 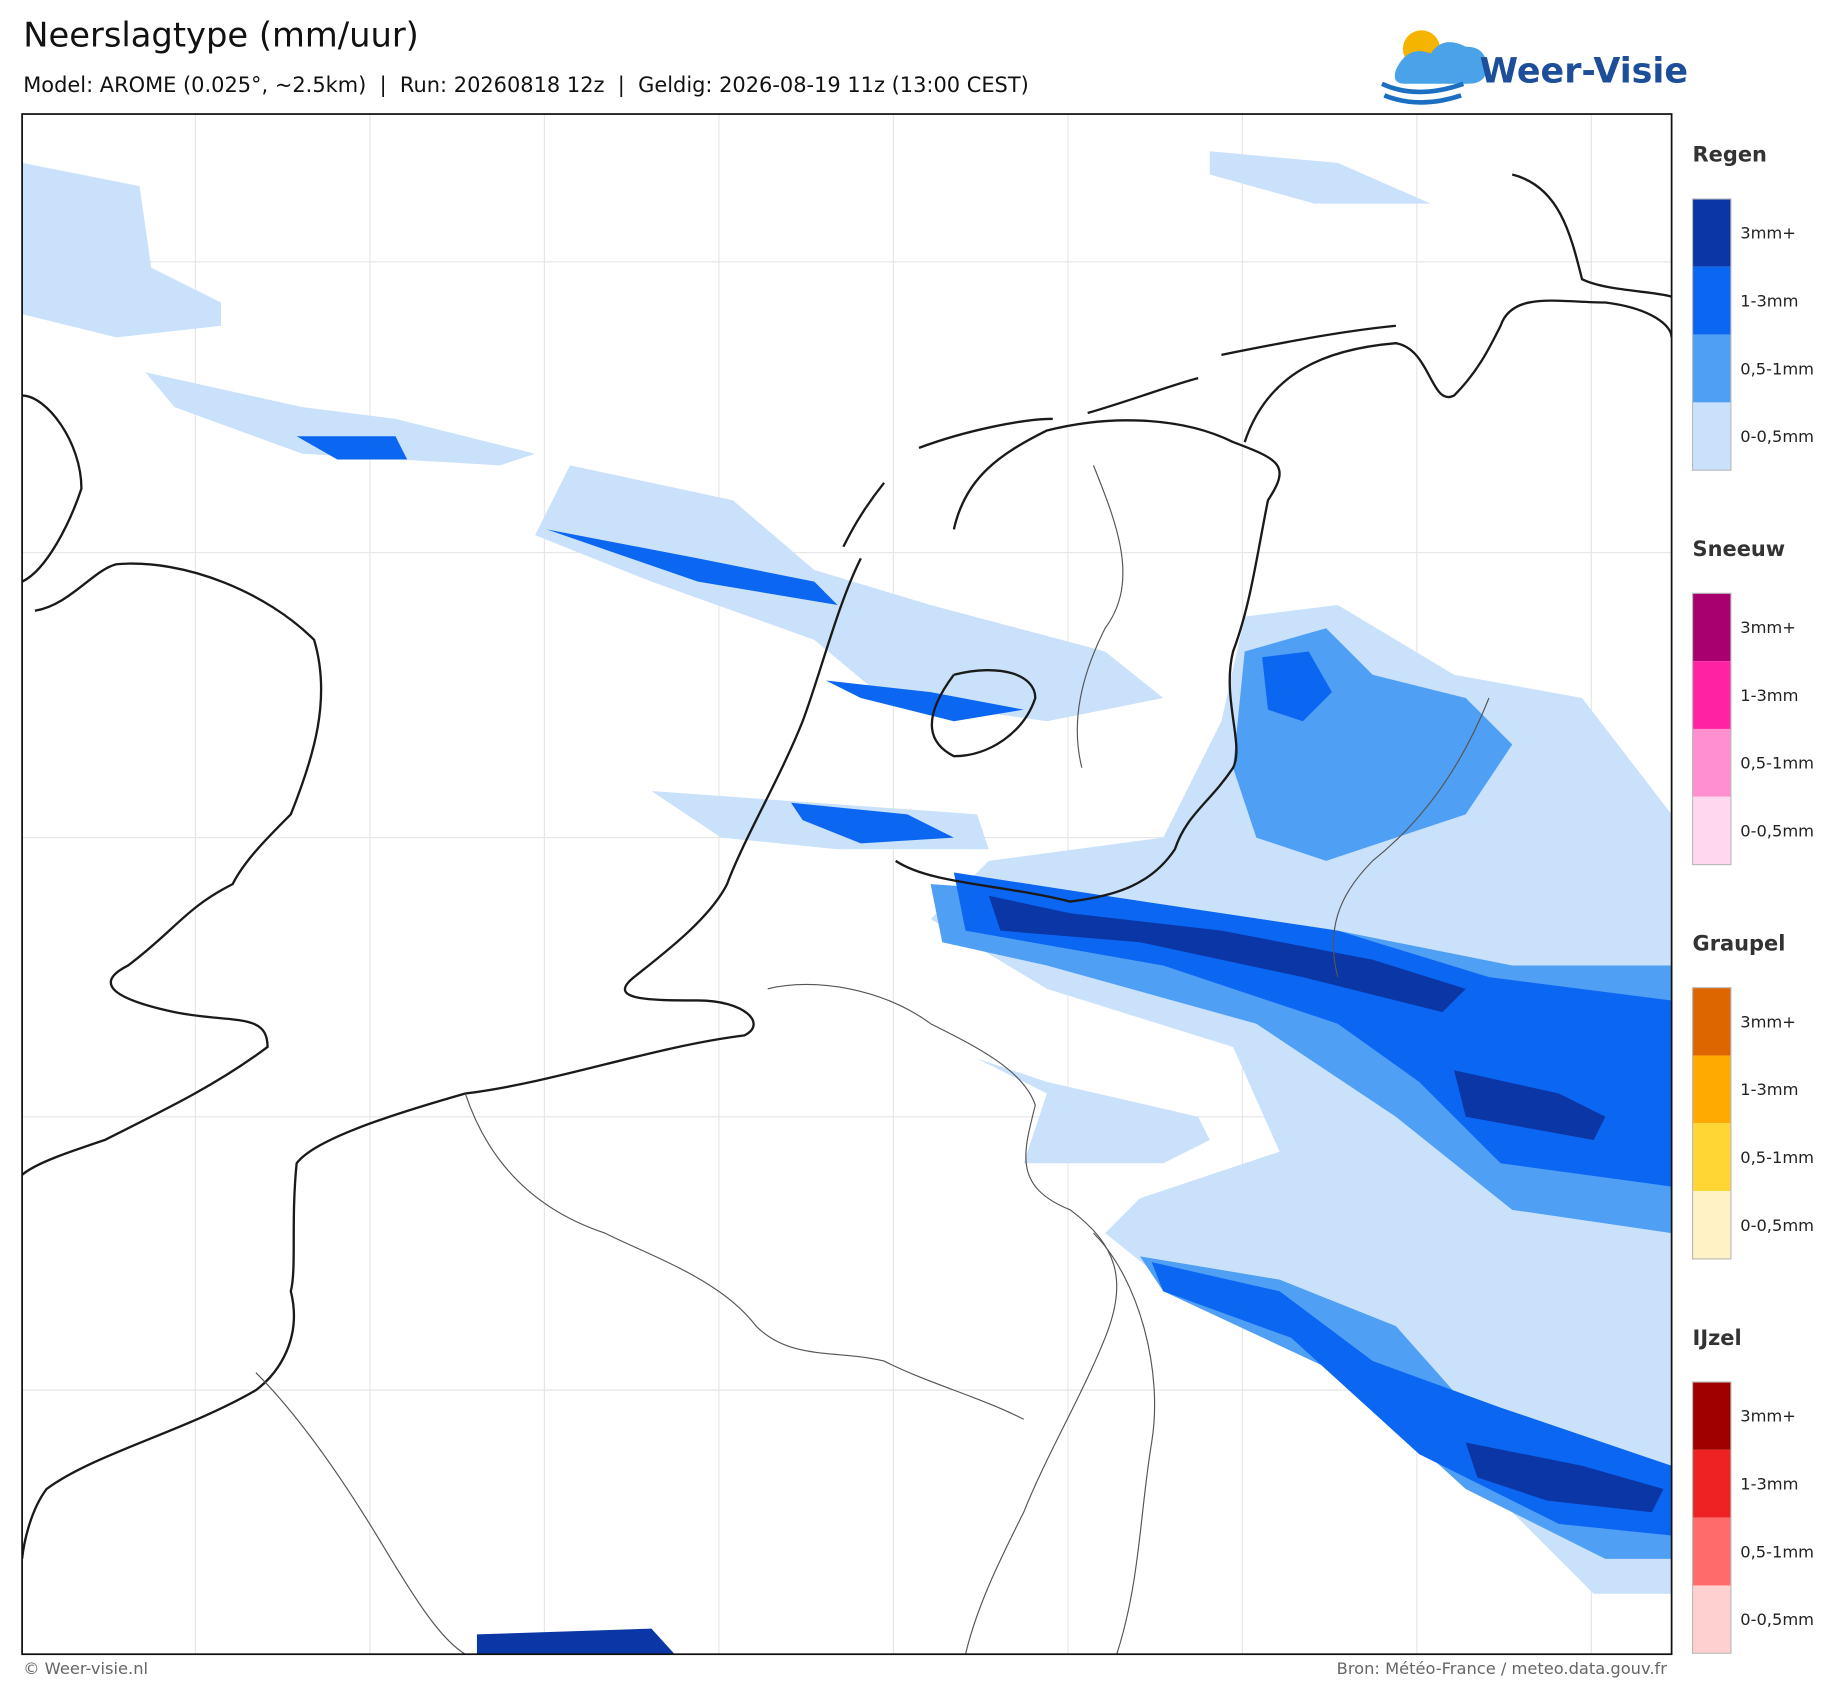 I want to click on source: Bron: Météo-France / meteo.data.gouv.fr, so click(x=1502, y=1668).